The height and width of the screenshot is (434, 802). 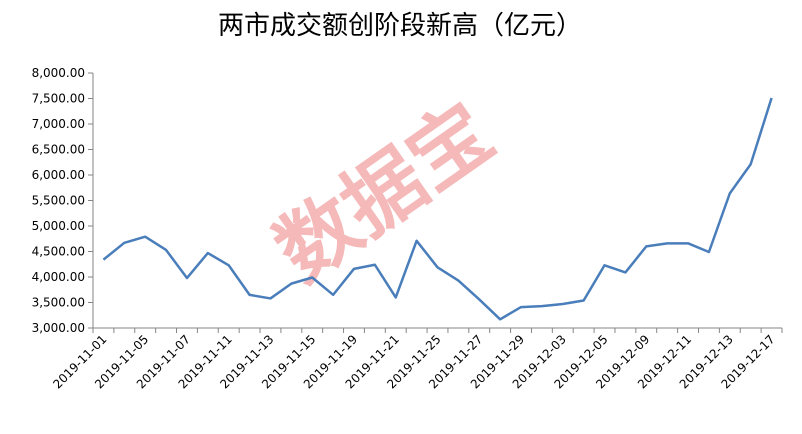 I want to click on y-tick-label: 5,000.00, so click(x=58, y=226).